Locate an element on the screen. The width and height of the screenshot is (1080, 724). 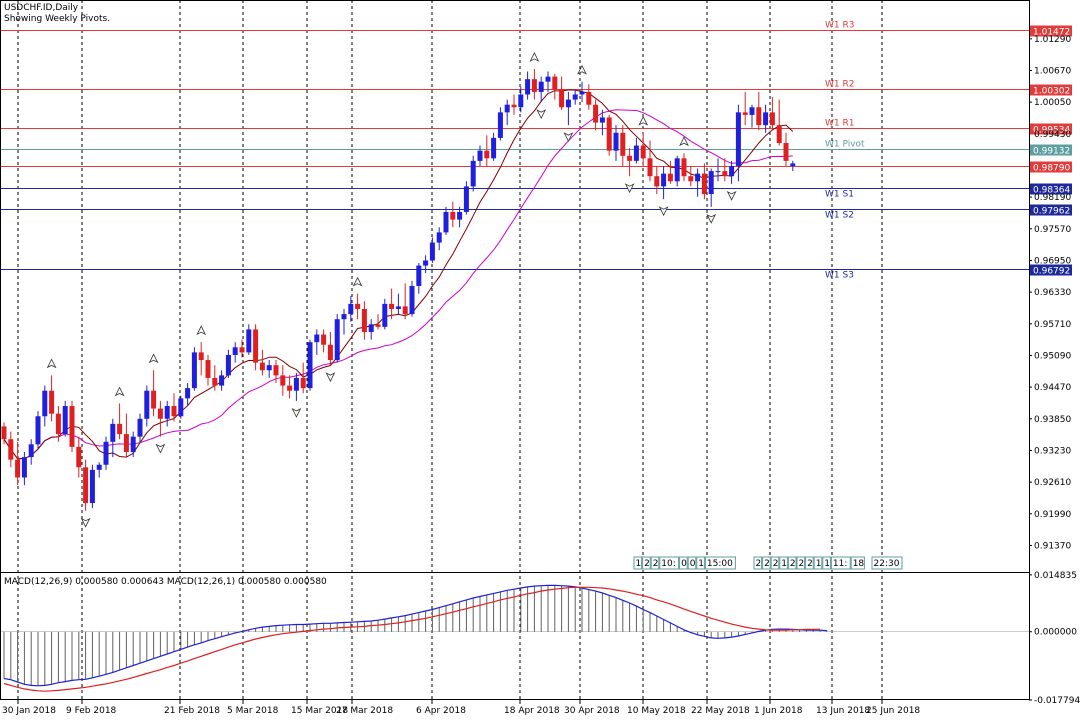
session-a-text: 15:00 is located at coordinates (720, 564).